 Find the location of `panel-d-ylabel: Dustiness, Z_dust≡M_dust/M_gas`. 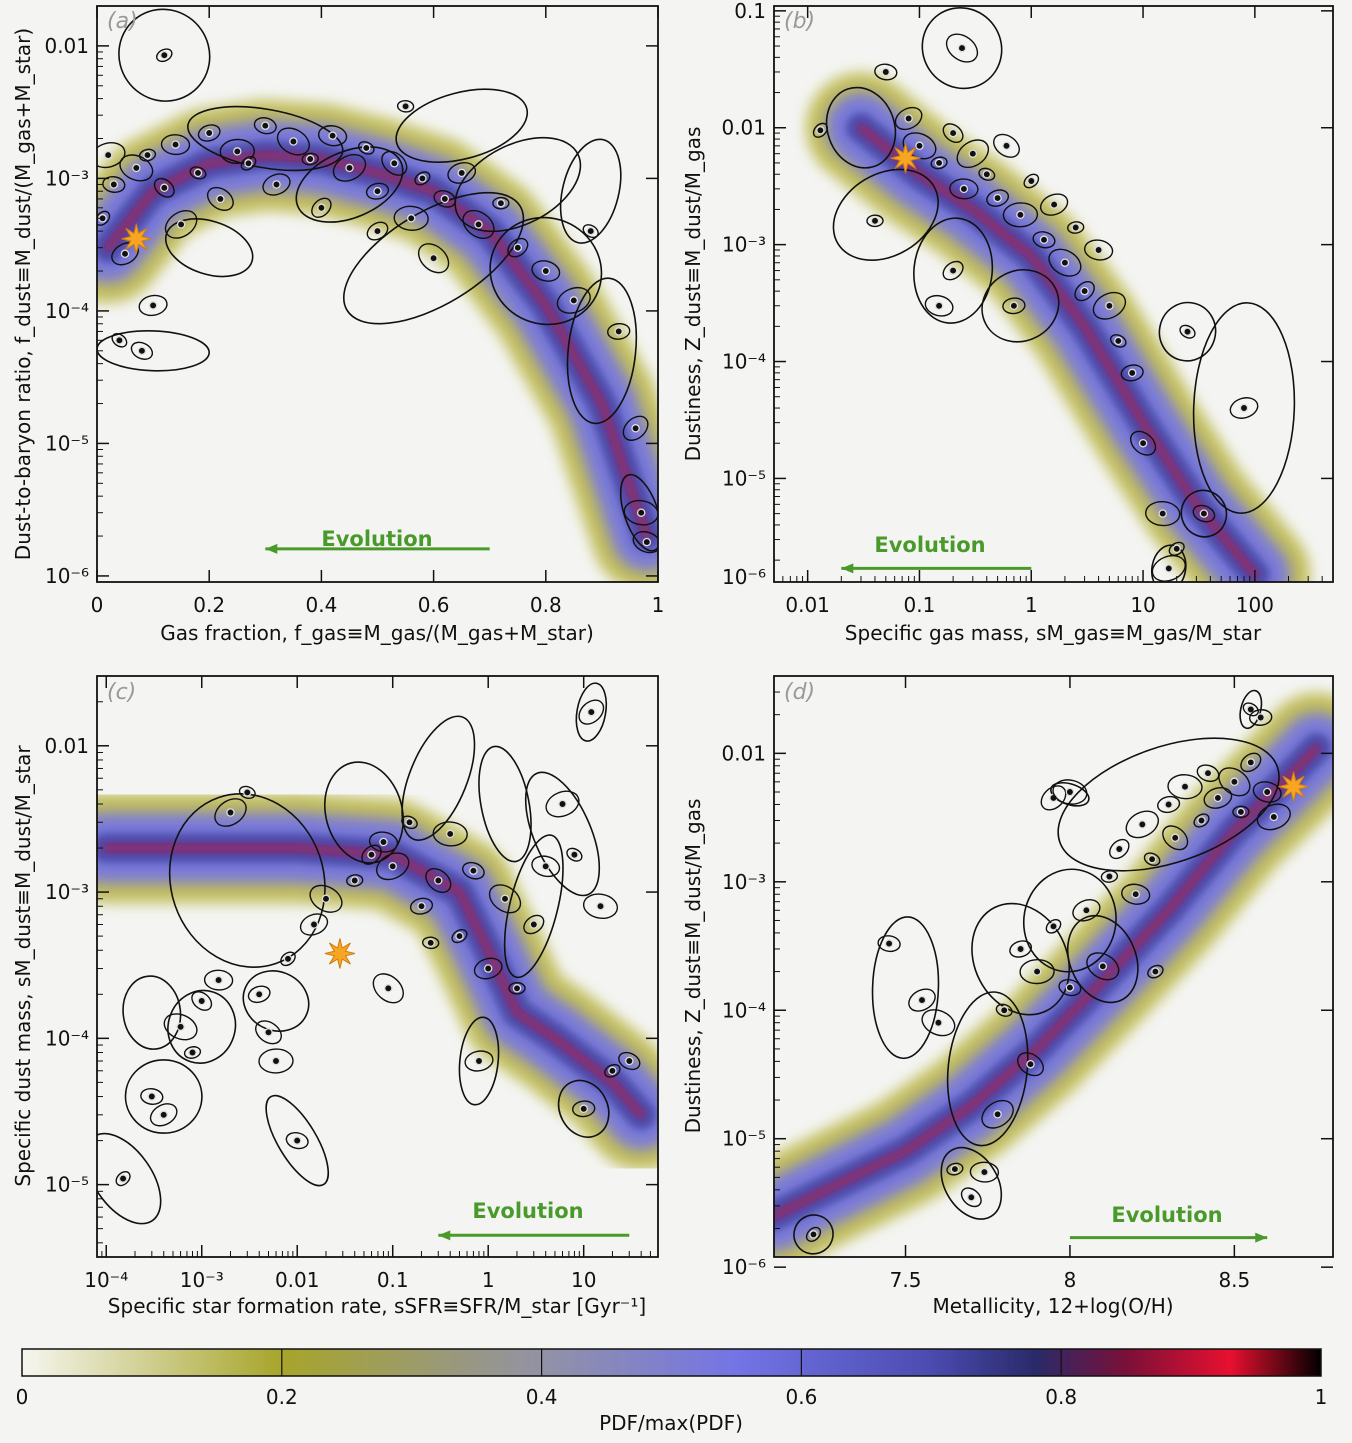

panel-d-ylabel: Dustiness, Z_dust≡M_dust/M_gas is located at coordinates (693, 966).